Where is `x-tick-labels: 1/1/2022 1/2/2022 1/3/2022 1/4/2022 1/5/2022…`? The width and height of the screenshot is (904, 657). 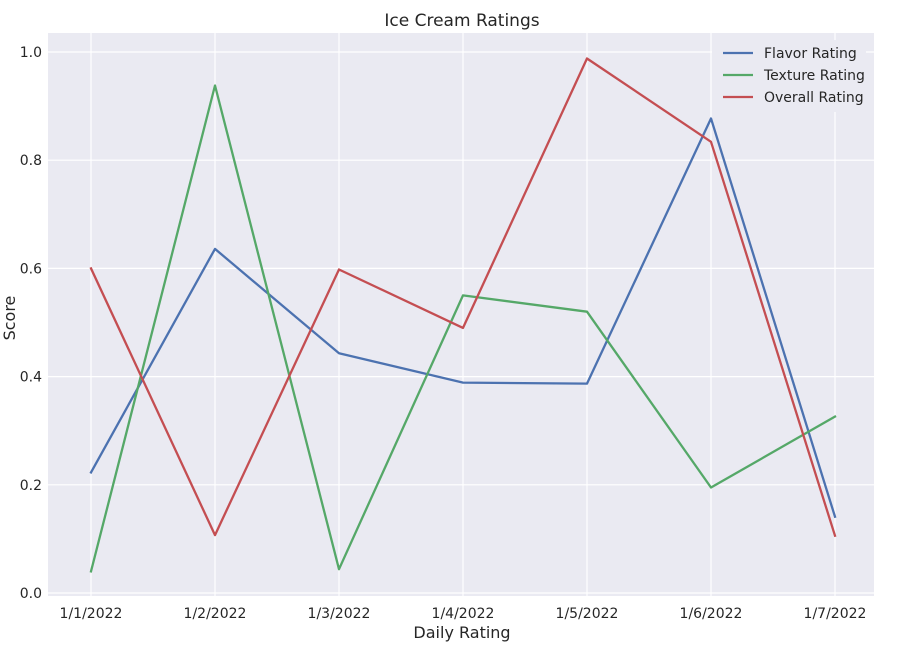
x-tick-labels: 1/1/2022 1/2/2022 1/3/2022 1/4/2022 1/5/2022… is located at coordinates (463, 614).